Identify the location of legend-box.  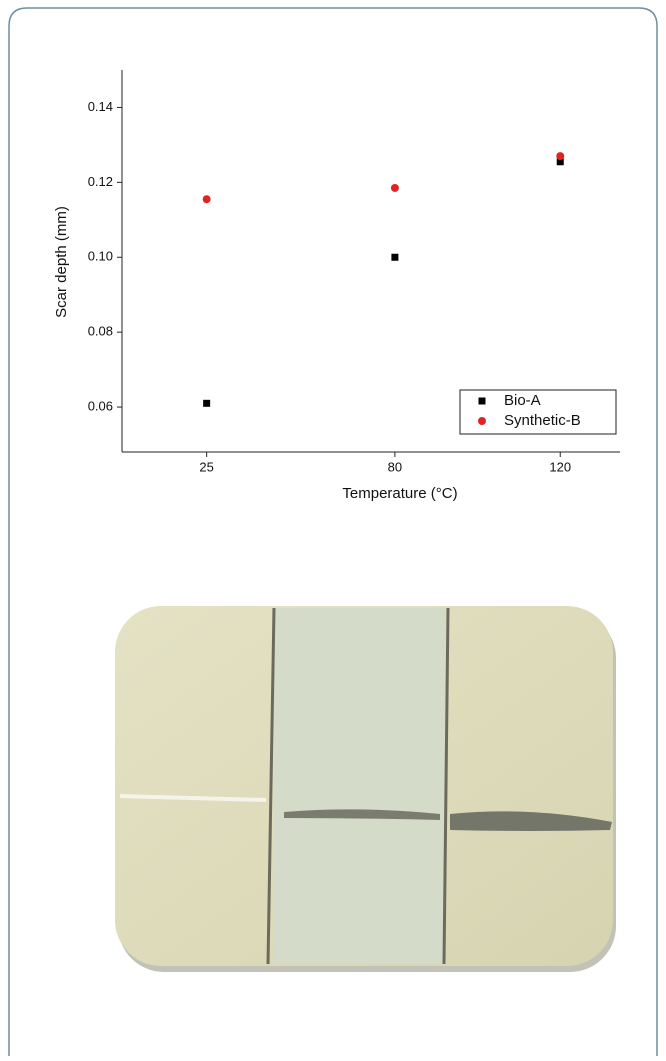
(538, 412).